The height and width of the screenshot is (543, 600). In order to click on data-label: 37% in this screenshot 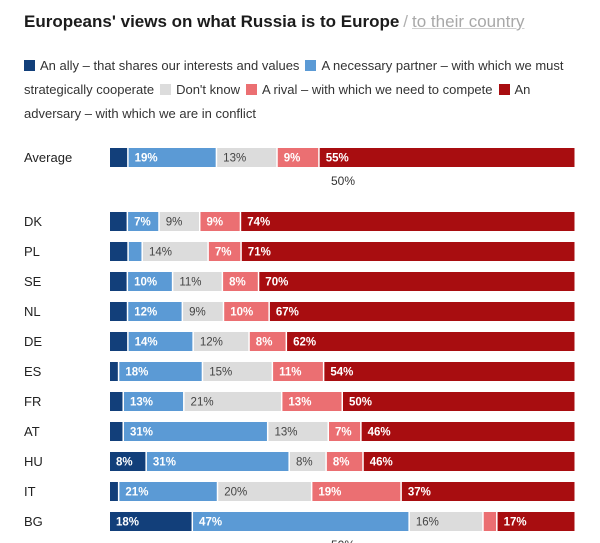, I will do `click(419, 493)`.